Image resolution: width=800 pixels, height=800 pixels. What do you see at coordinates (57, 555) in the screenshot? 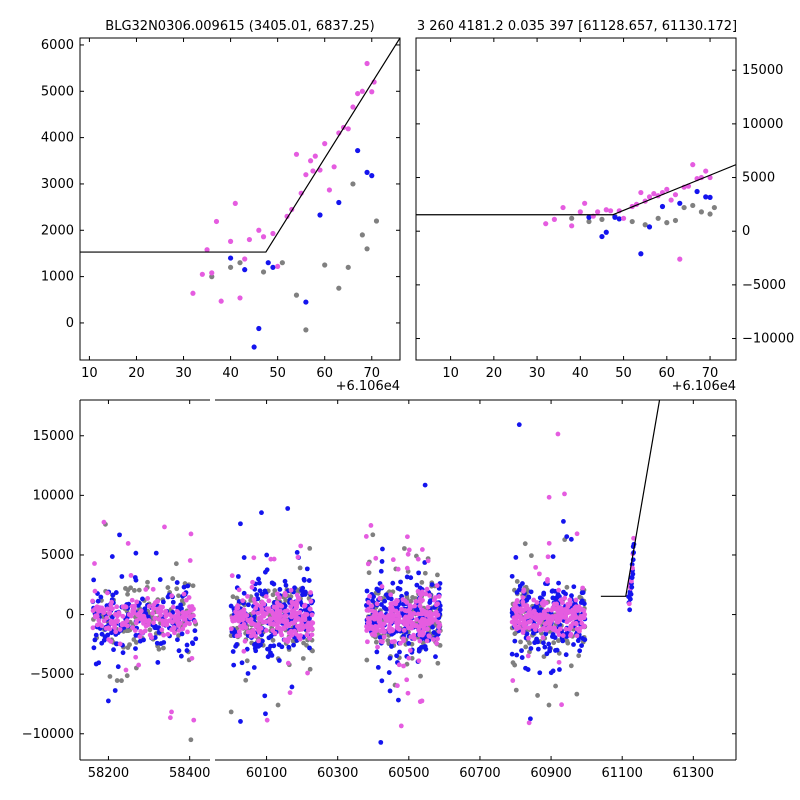
I see `y-tick-label: 5000` at bounding box center [57, 555].